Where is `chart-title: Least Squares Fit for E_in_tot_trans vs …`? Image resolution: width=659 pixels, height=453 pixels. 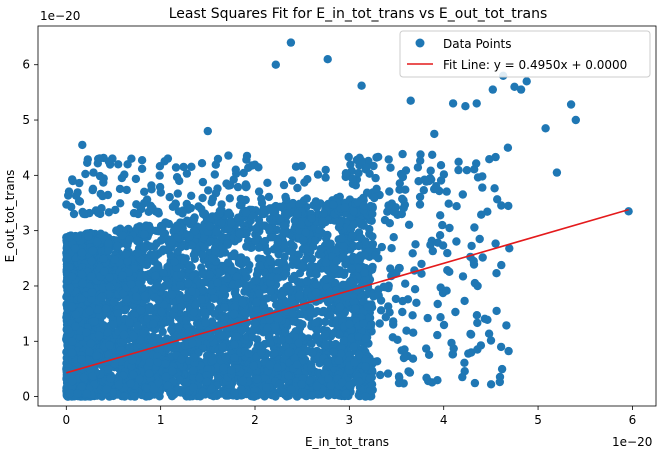 chart-title: Least Squares Fit for E_in_tot_trans vs … is located at coordinates (358, 14).